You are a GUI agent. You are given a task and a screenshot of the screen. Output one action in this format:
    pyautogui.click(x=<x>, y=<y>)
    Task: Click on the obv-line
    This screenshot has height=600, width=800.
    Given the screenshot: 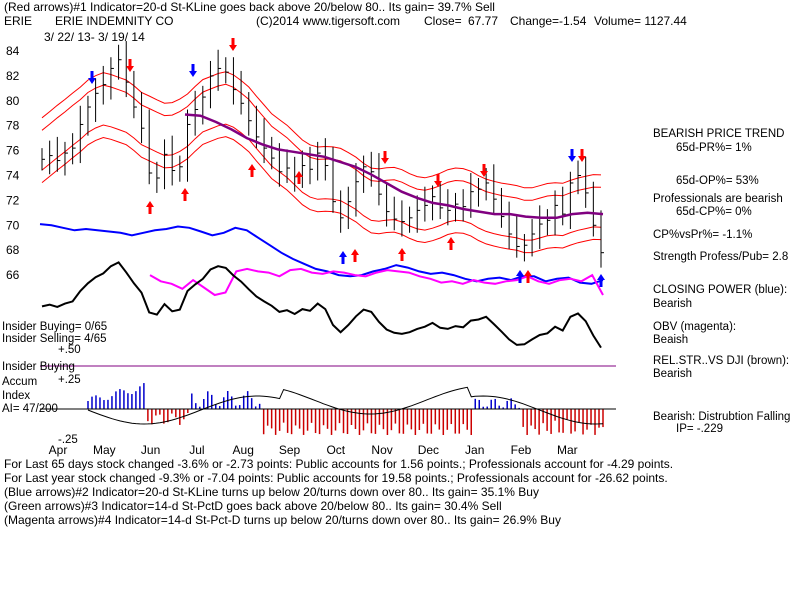 What is the action you would take?
    pyautogui.click(x=376, y=282)
    